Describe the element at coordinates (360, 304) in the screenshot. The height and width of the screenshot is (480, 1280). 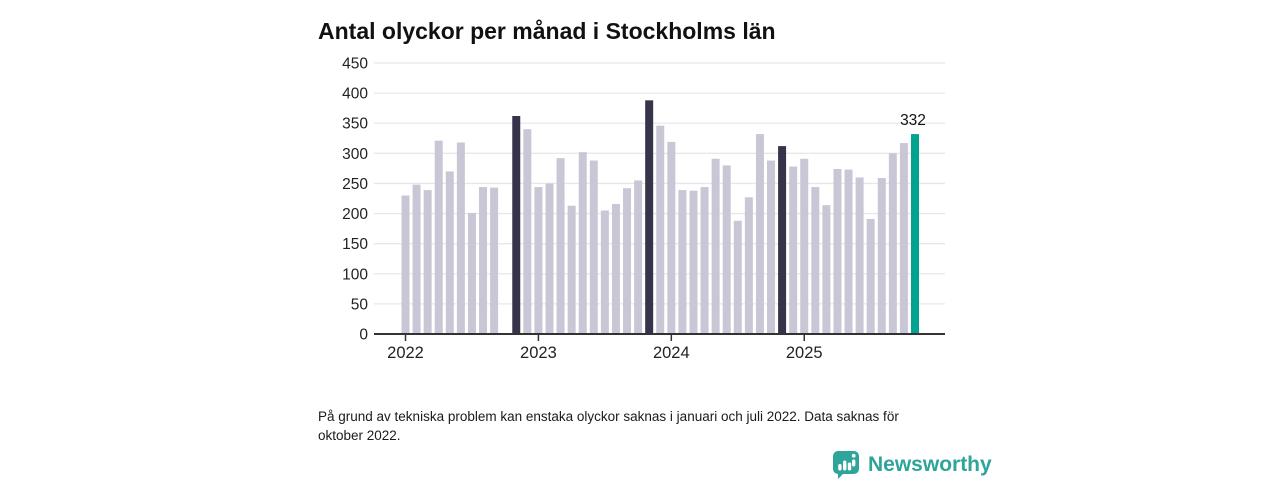
I see `y-axis-tick-label: 50` at that location.